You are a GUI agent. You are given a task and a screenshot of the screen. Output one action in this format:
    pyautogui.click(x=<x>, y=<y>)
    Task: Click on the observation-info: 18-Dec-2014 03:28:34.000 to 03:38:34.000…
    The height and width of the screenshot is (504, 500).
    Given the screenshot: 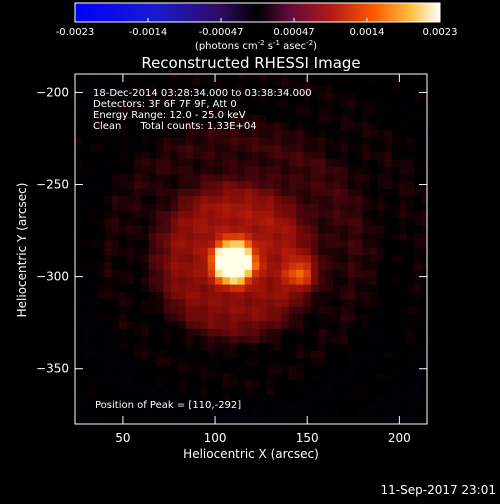 What is the action you would take?
    pyautogui.click(x=202, y=110)
    